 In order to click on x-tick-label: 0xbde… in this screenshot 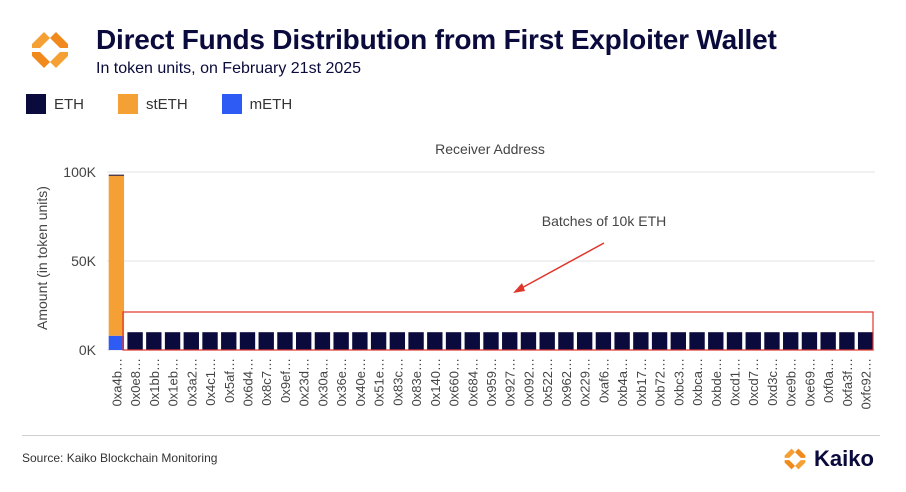, I will do `click(716, 382)`.